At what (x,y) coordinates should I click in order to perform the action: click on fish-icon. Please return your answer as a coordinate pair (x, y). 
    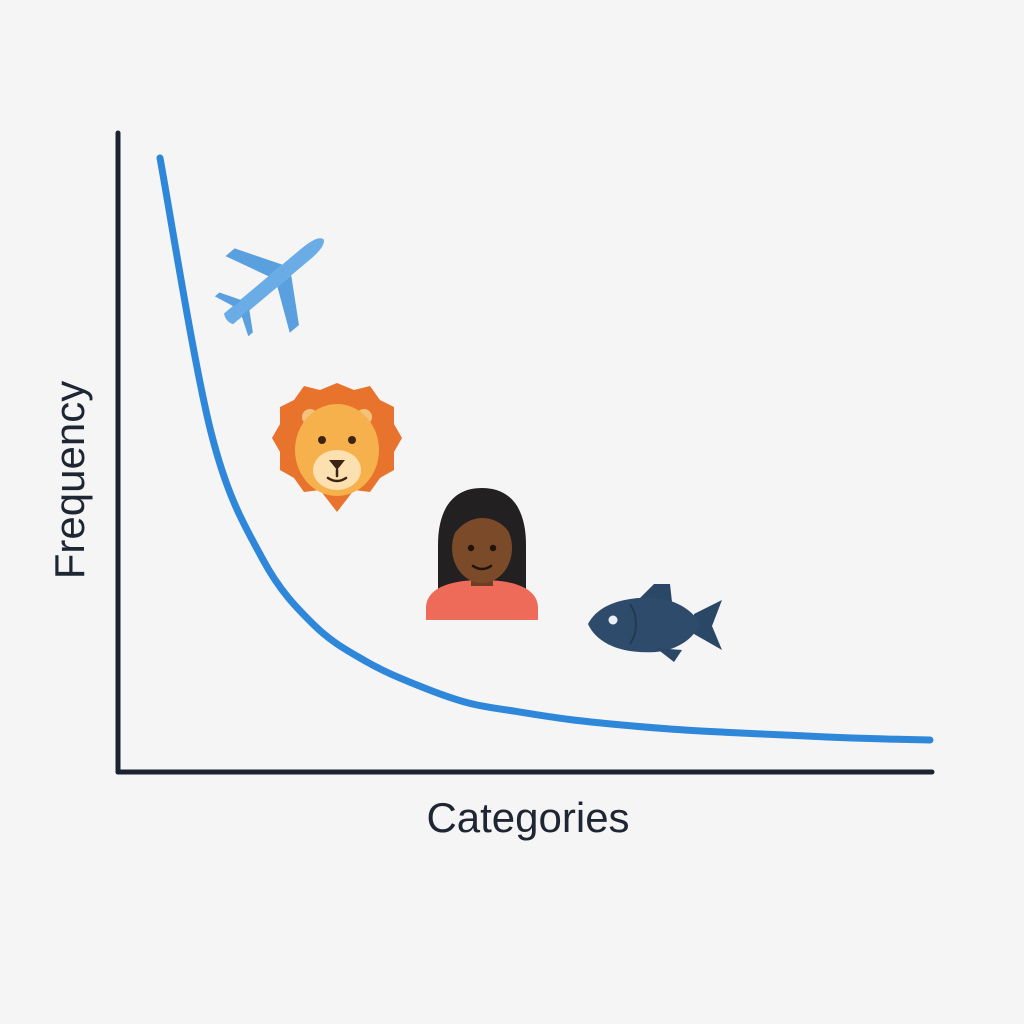
    Looking at the image, I should click on (655, 623).